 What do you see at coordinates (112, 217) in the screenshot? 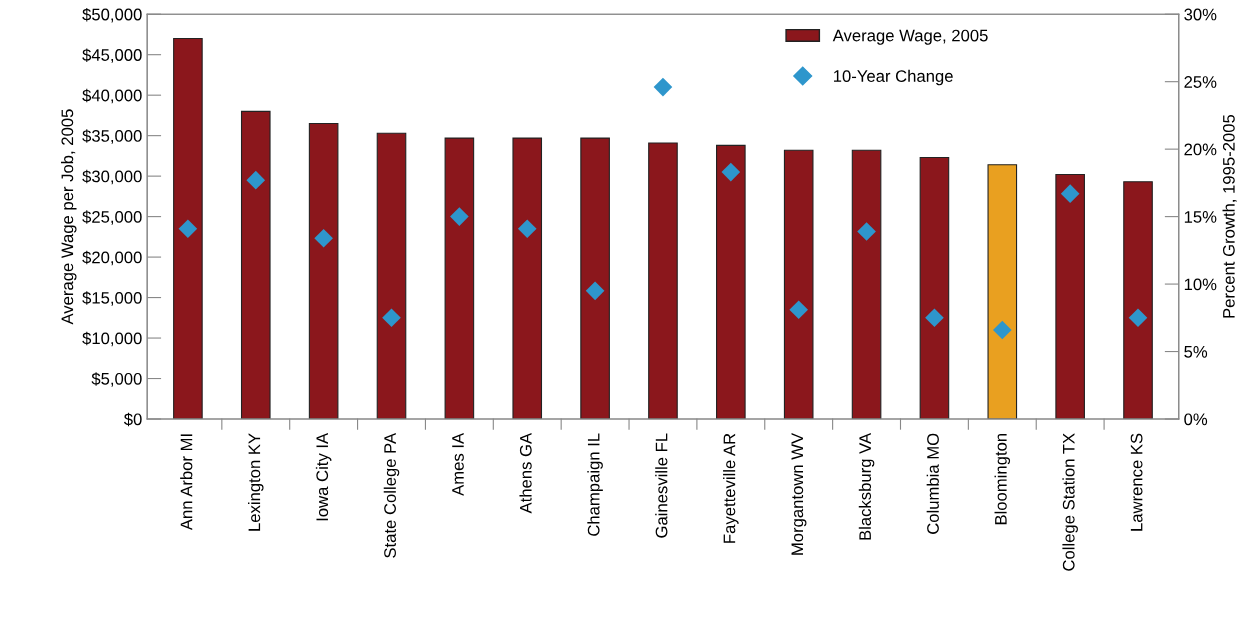
I see `y-tick-label: $25,000` at bounding box center [112, 217].